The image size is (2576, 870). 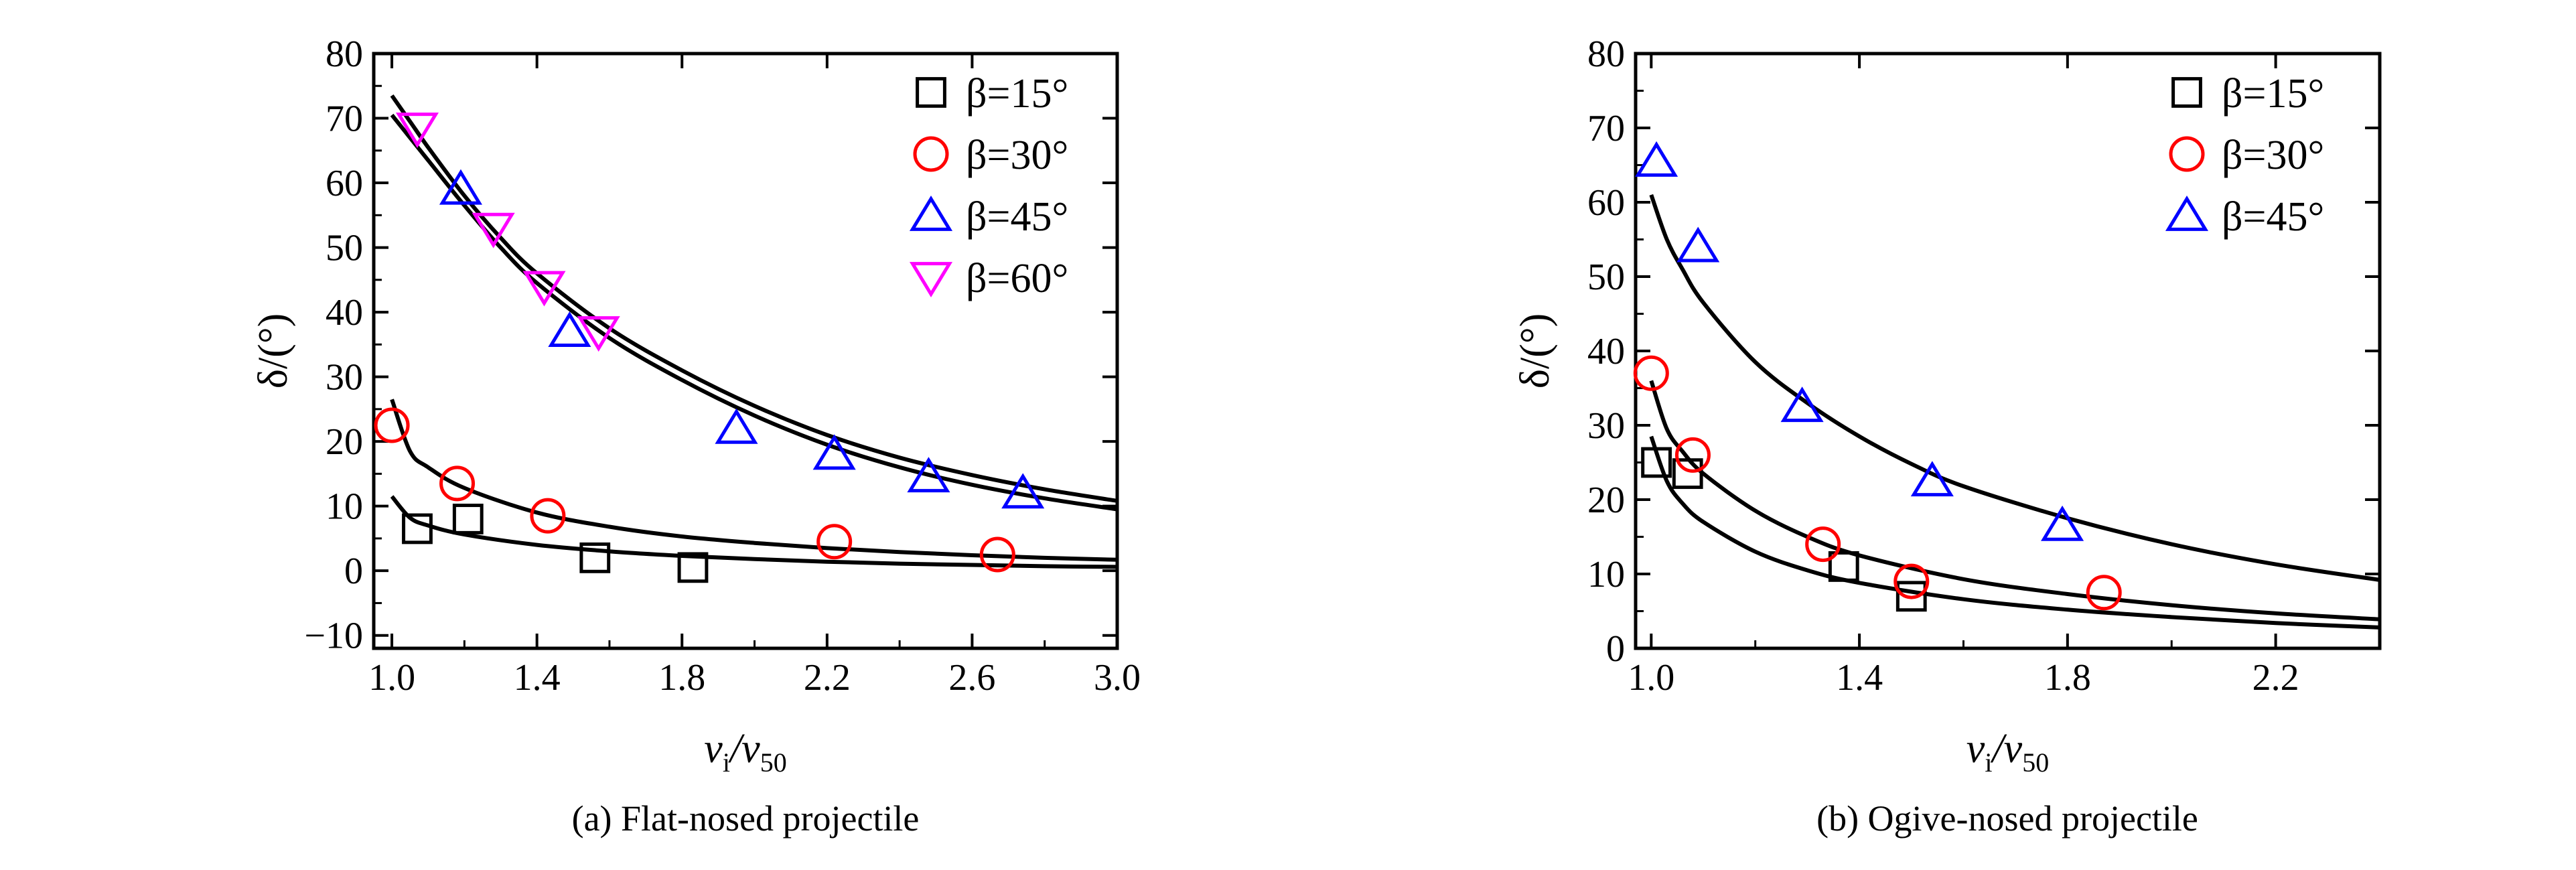 What do you see at coordinates (333, 636) in the screenshot?
I see `y-tick-label: −10` at bounding box center [333, 636].